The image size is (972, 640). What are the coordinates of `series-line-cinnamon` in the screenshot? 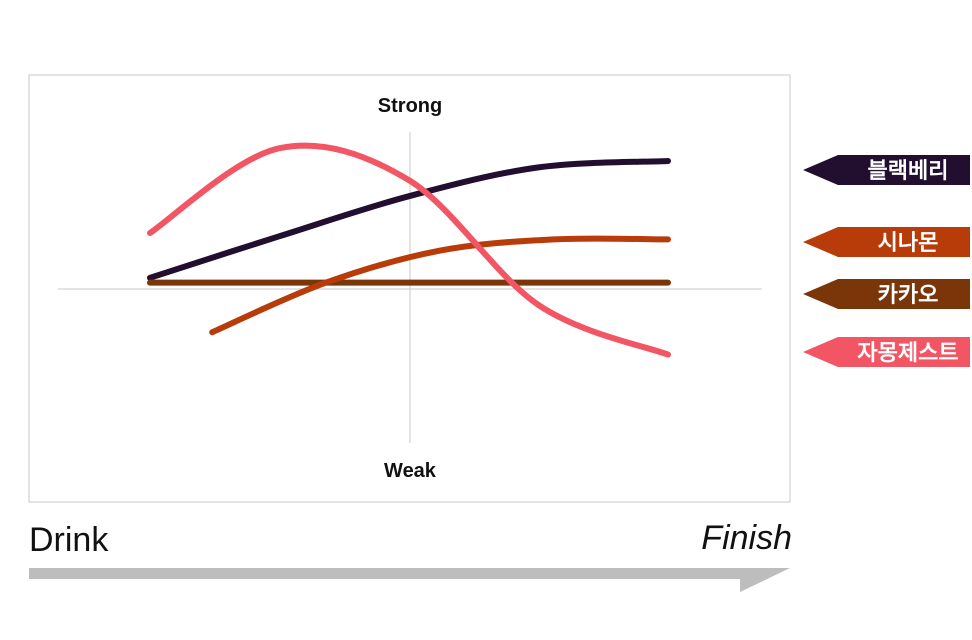 It's located at (440, 285).